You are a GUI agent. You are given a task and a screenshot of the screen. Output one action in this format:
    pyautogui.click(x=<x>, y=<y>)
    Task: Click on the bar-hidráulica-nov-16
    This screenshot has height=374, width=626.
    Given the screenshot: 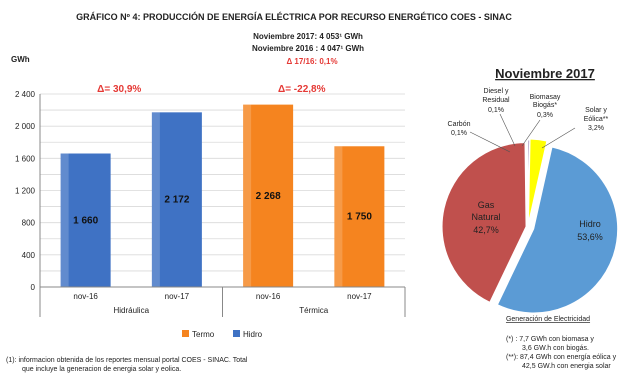 What is the action you would take?
    pyautogui.click(x=85, y=220)
    